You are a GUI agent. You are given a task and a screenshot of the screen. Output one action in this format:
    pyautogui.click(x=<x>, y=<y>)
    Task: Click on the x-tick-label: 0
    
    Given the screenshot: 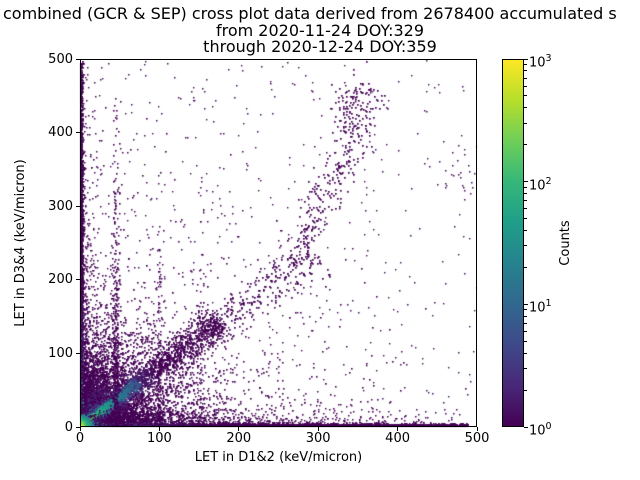 What is the action you would take?
    pyautogui.click(x=80, y=438)
    